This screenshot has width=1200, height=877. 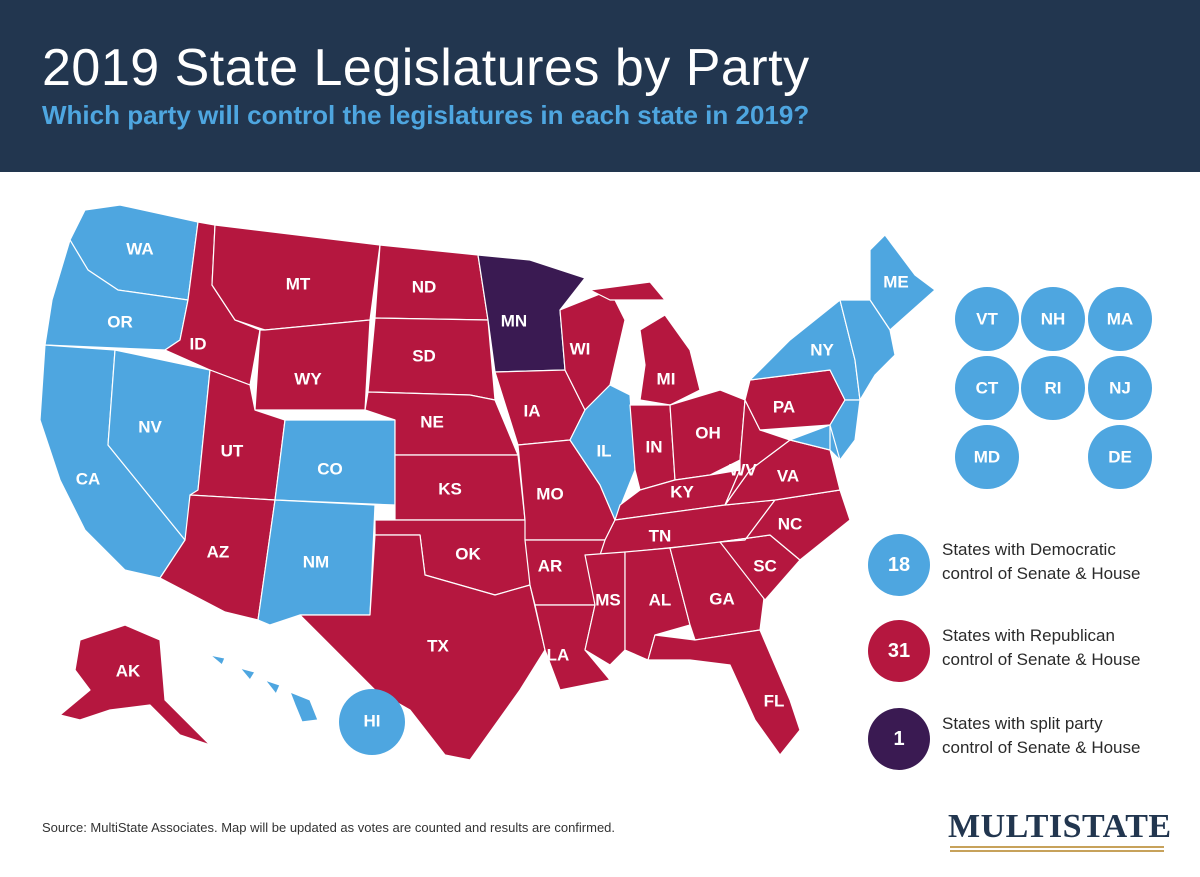 I want to click on hi-label-circle, so click(x=372, y=722).